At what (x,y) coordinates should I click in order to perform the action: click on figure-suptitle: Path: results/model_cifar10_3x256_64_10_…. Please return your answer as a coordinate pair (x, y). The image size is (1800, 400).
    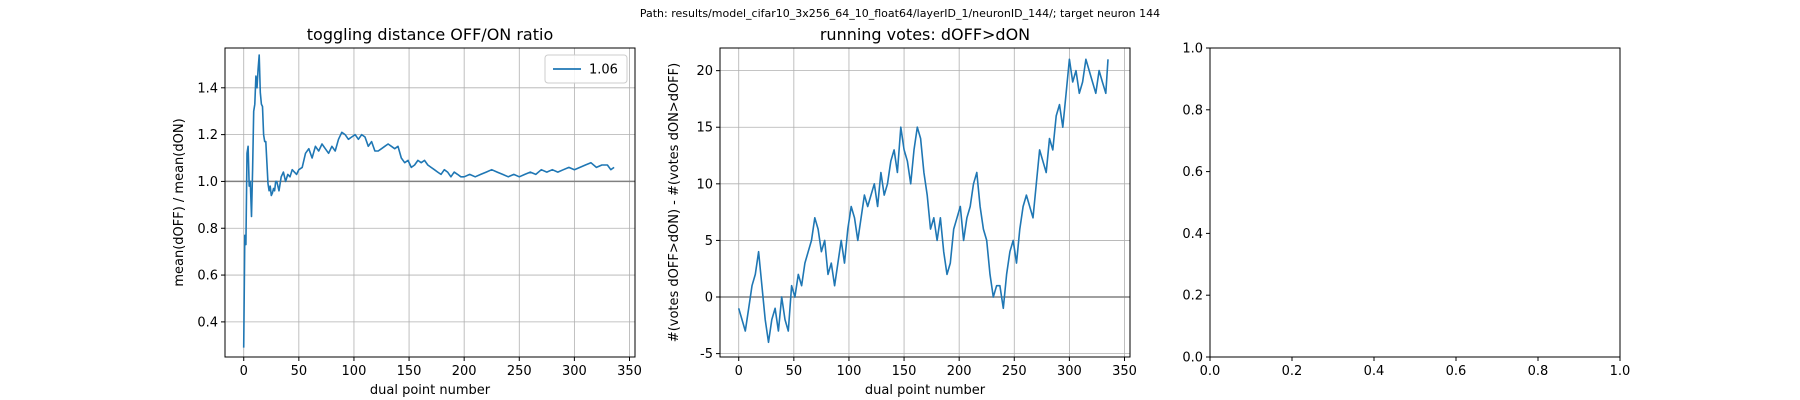
    Looking at the image, I should click on (900, 13).